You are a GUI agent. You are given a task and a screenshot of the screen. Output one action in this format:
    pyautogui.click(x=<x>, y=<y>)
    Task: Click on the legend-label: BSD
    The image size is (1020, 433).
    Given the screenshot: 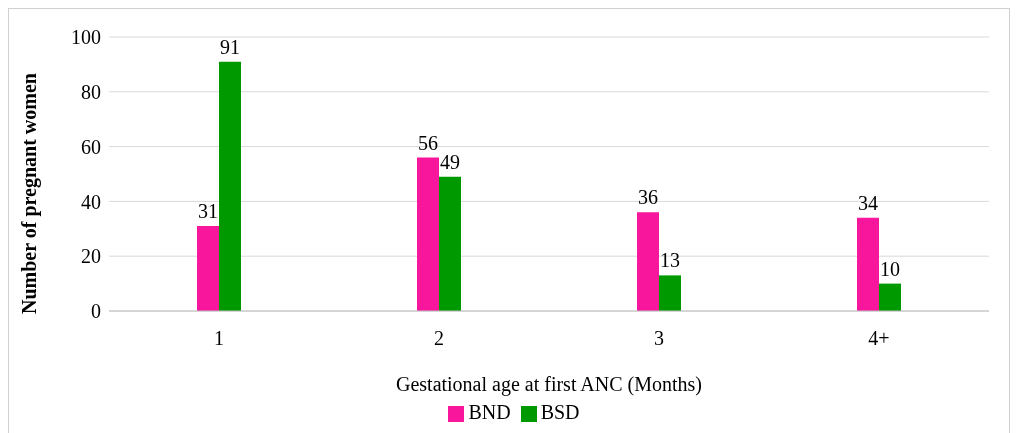 What is the action you would take?
    pyautogui.click(x=560, y=412)
    